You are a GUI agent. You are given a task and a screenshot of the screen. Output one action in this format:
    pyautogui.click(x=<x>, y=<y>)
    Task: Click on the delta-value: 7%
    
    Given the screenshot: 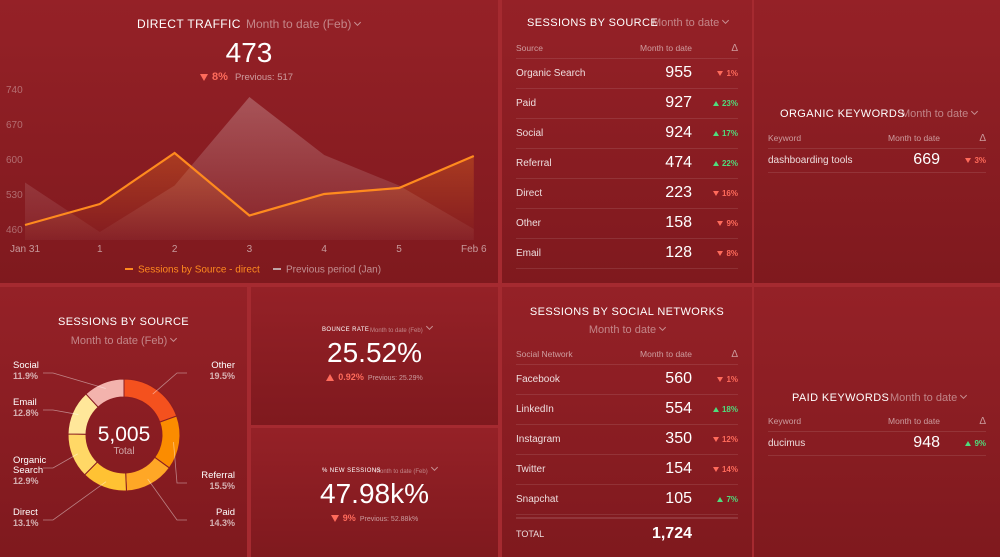 What is the action you would take?
    pyautogui.click(x=732, y=499)
    